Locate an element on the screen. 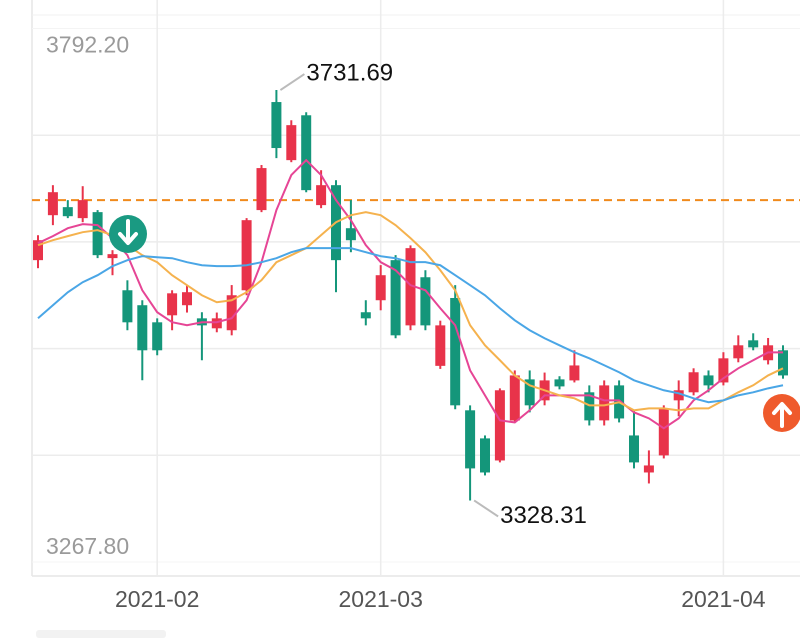 The height and width of the screenshot is (638, 800). x-tick-label: 2021-04 is located at coordinates (723, 599).